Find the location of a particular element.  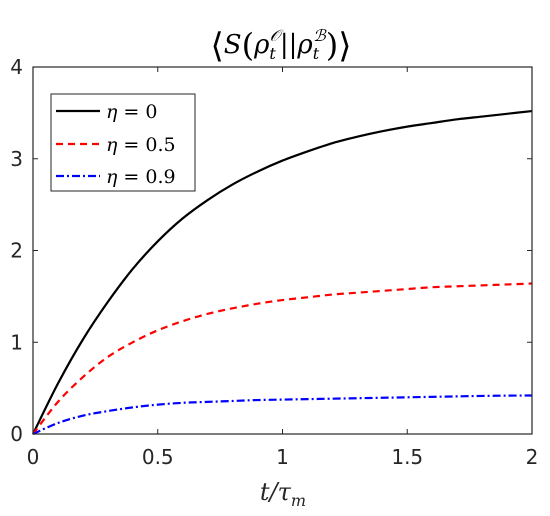

legend-symbol-eta-0: η is located at coordinates (112, 112).